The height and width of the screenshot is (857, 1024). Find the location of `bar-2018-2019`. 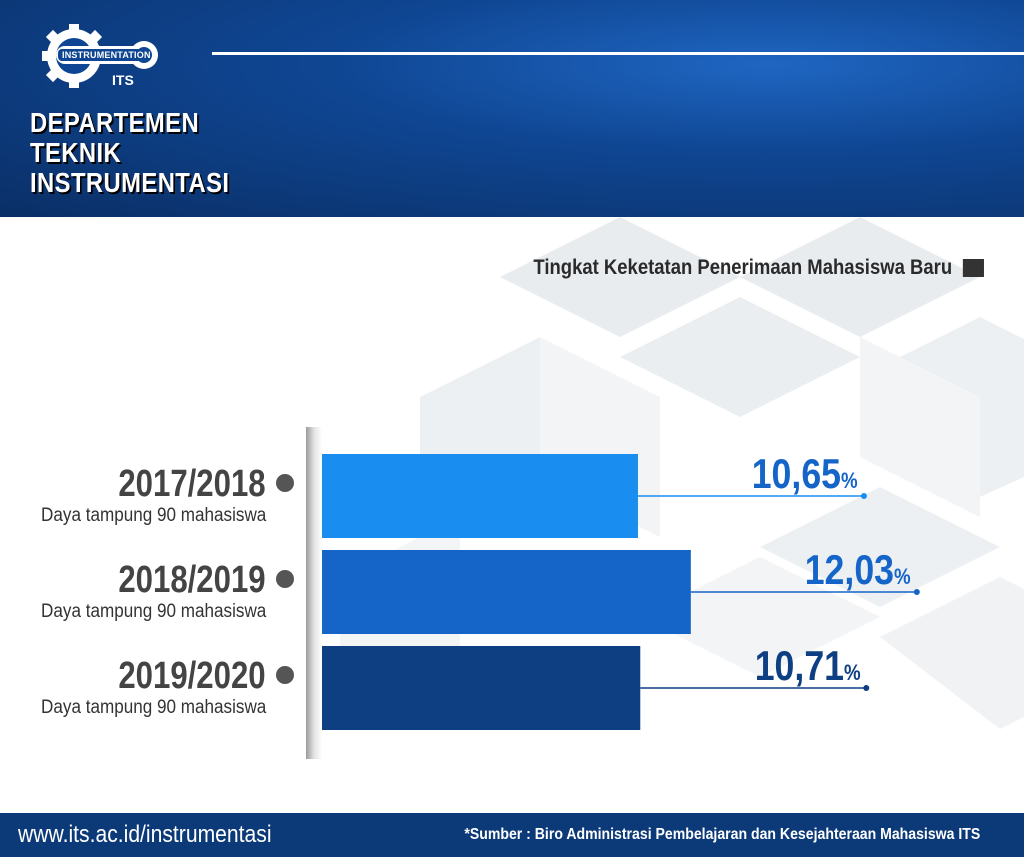

bar-2018-2019 is located at coordinates (506, 592).